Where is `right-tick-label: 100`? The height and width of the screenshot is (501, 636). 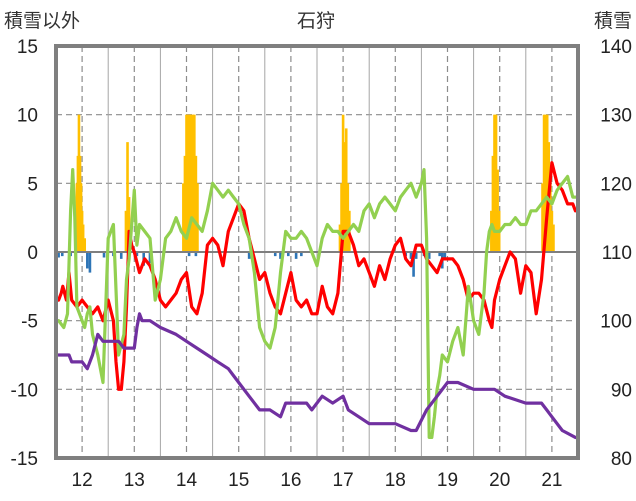 right-tick-label: 100 is located at coordinates (616, 322).